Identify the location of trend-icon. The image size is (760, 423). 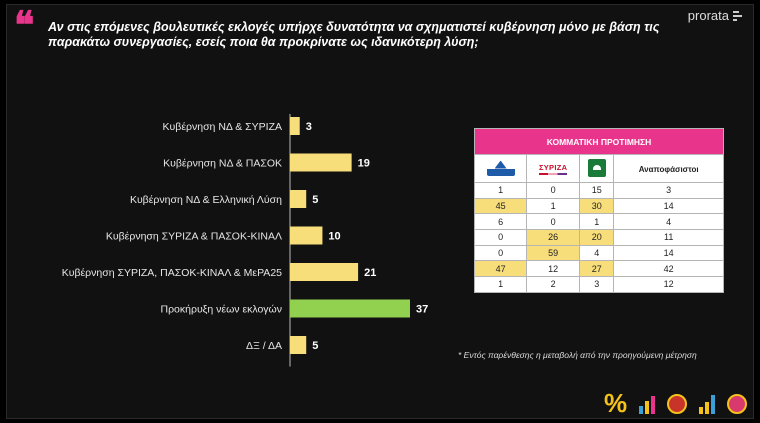
(707, 404).